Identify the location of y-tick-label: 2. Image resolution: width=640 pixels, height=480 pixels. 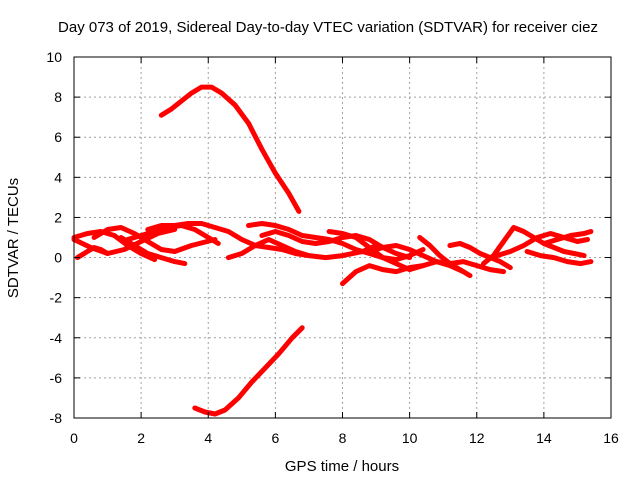
(58, 217).